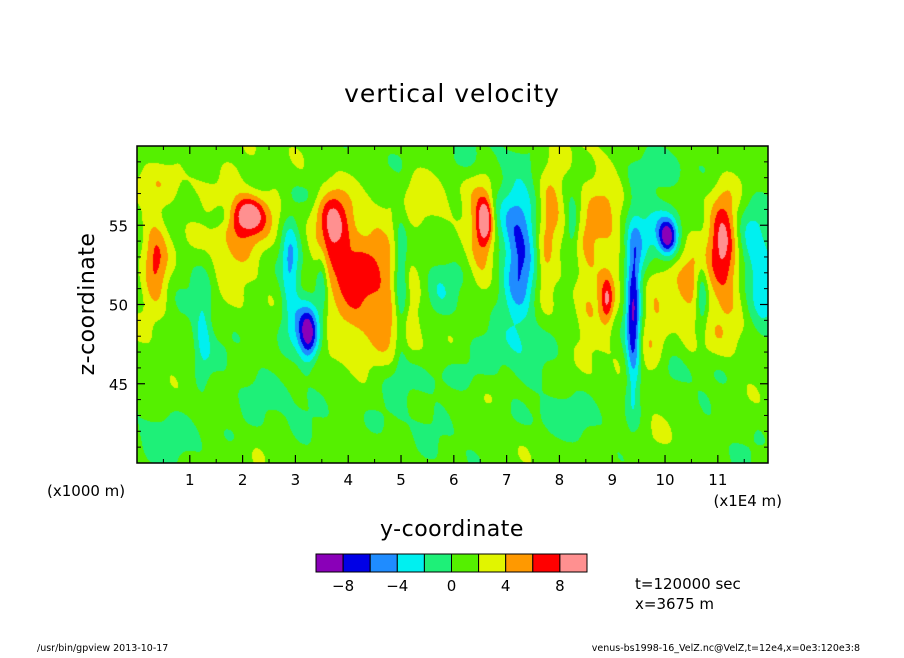  Describe the element at coordinates (560, 480) in the screenshot. I see `x-tick-label: 8` at that location.